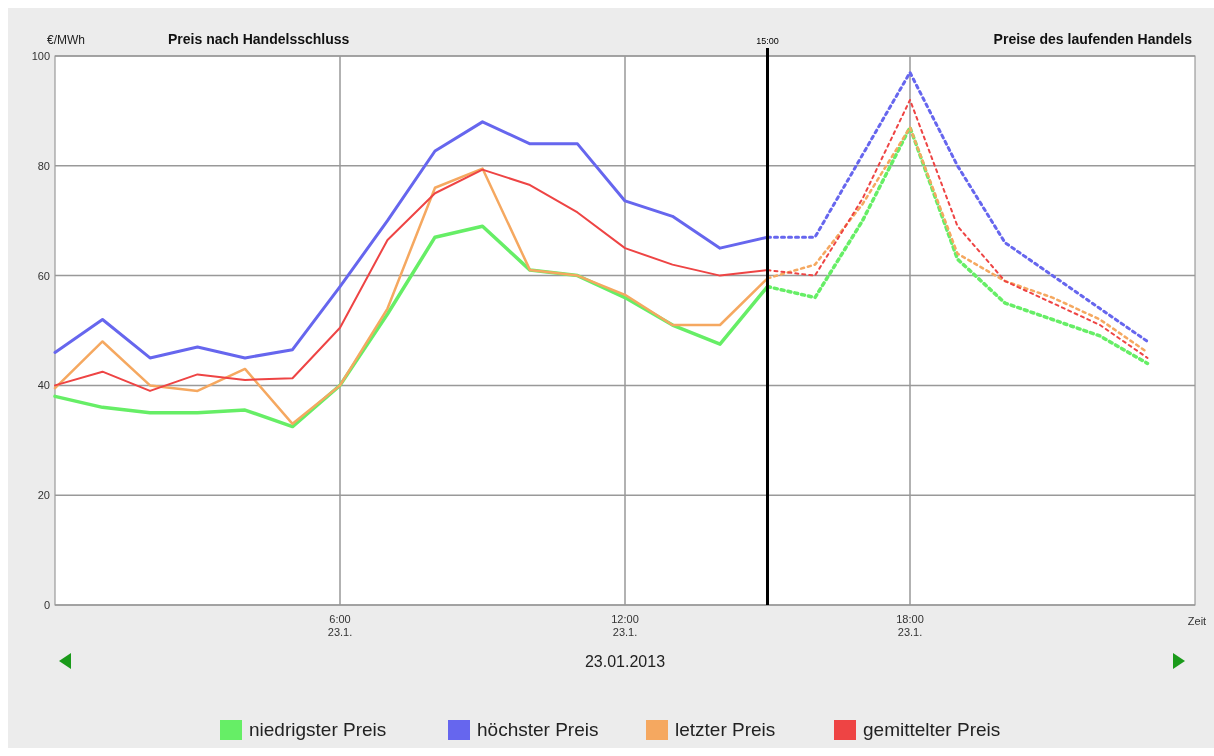 This screenshot has width=1214, height=756. I want to click on y-tick-label: 0, so click(46, 605).